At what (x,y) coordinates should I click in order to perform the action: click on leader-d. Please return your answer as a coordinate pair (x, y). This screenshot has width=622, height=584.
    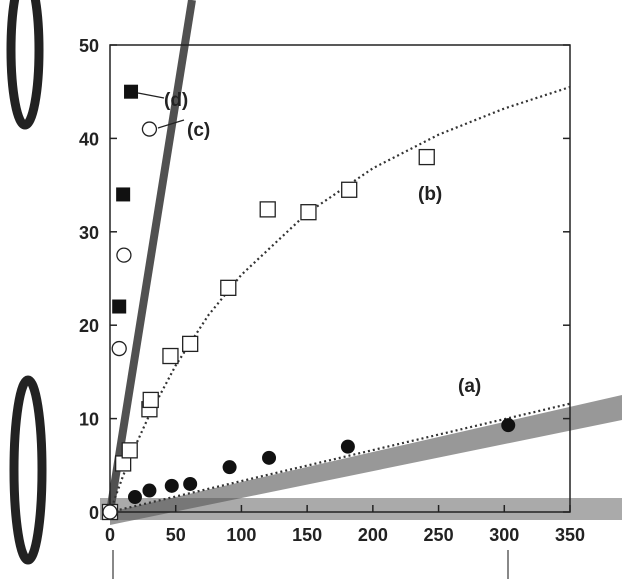
    Looking at the image, I should click on (151, 95).